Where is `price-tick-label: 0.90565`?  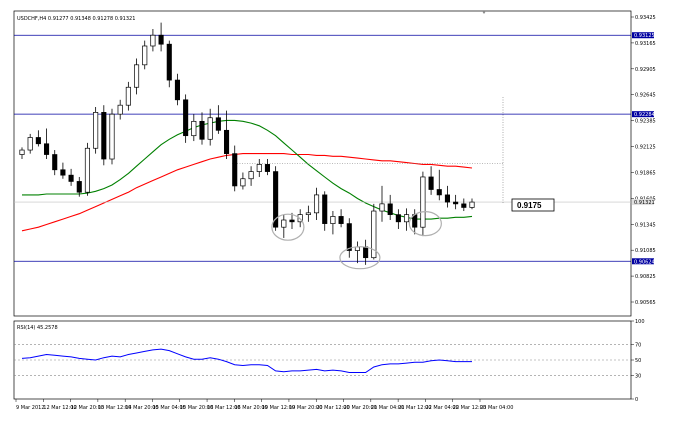
price-tick-label: 0.90565 is located at coordinates (645, 303).